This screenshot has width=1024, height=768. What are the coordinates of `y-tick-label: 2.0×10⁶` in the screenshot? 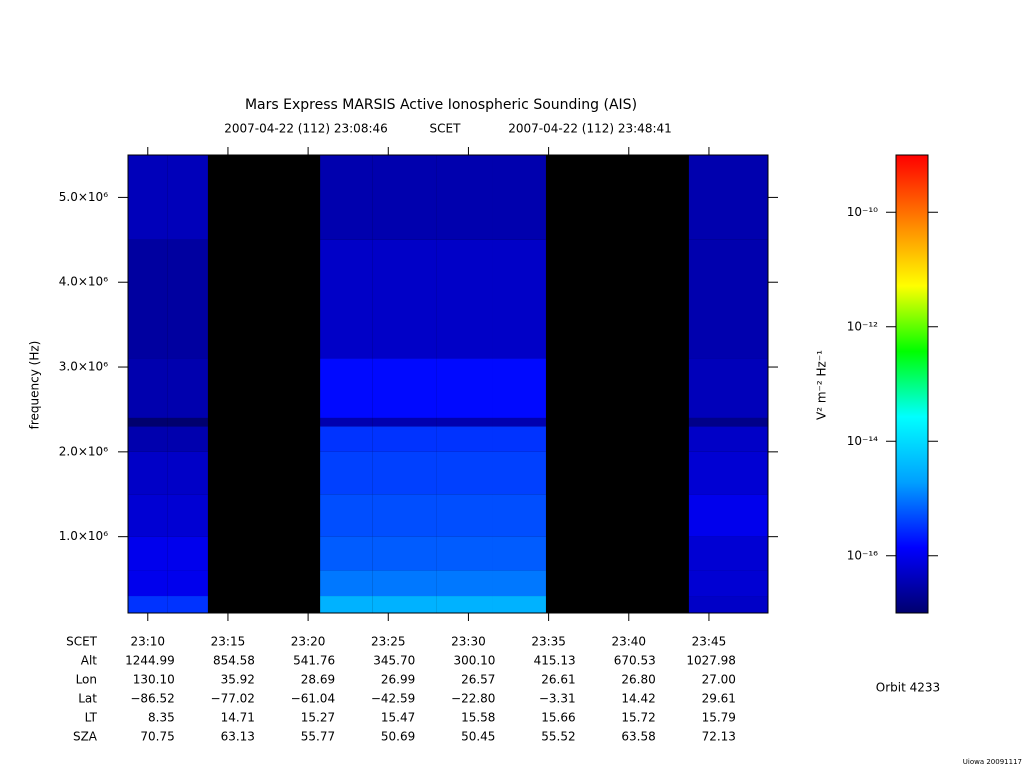 It's located at (83, 451).